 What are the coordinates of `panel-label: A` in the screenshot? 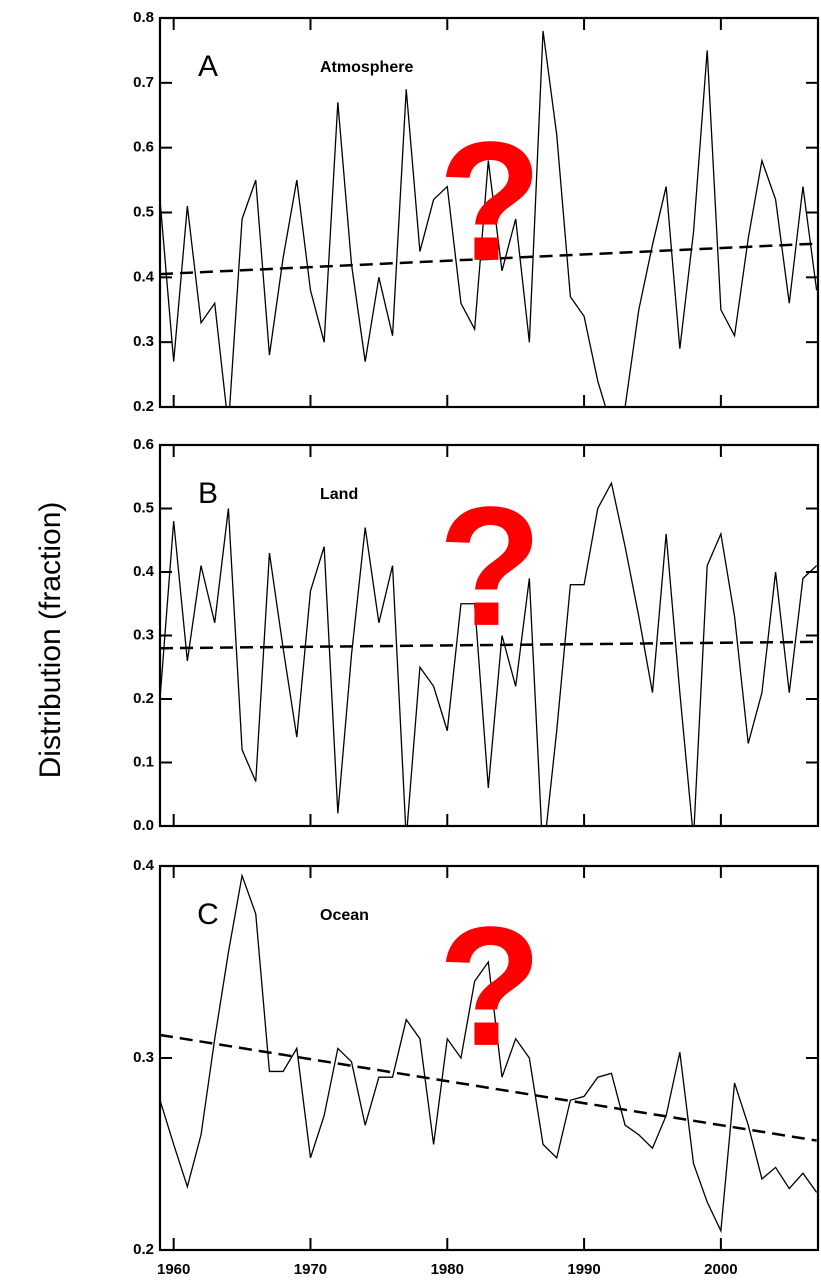 It's located at (208, 66).